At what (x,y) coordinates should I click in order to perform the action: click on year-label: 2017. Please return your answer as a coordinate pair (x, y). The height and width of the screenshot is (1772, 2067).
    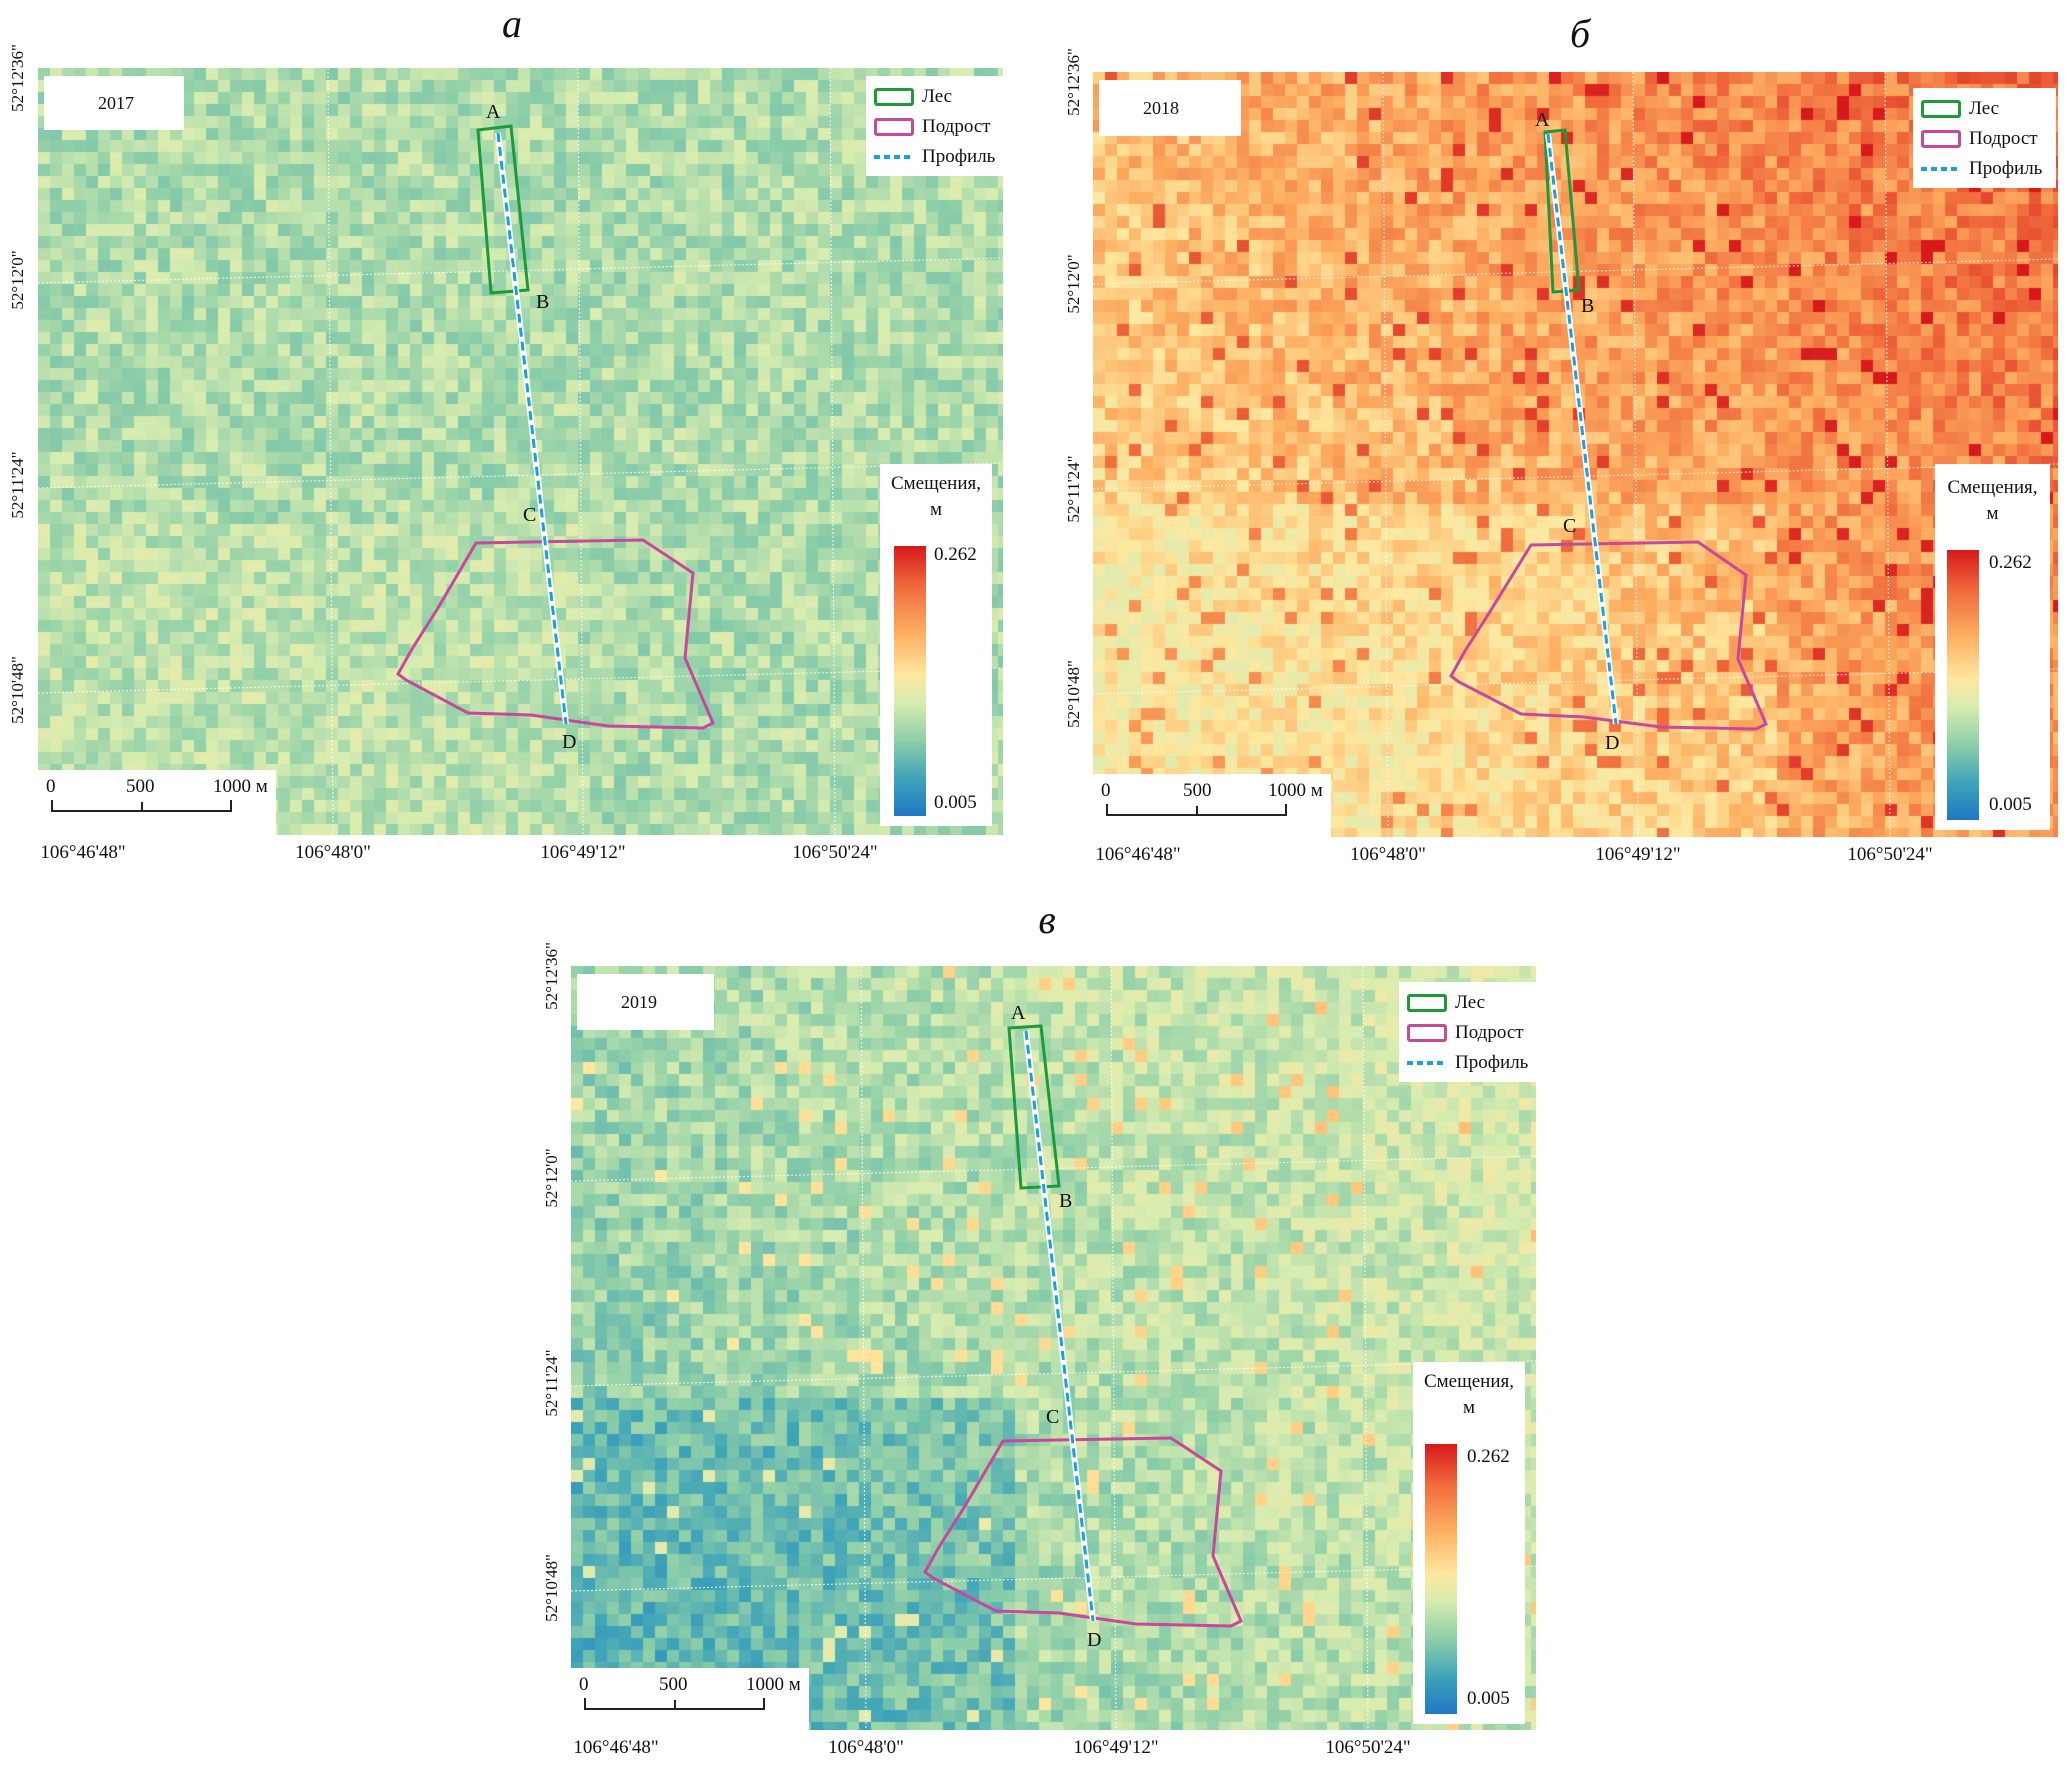
    Looking at the image, I should click on (114, 103).